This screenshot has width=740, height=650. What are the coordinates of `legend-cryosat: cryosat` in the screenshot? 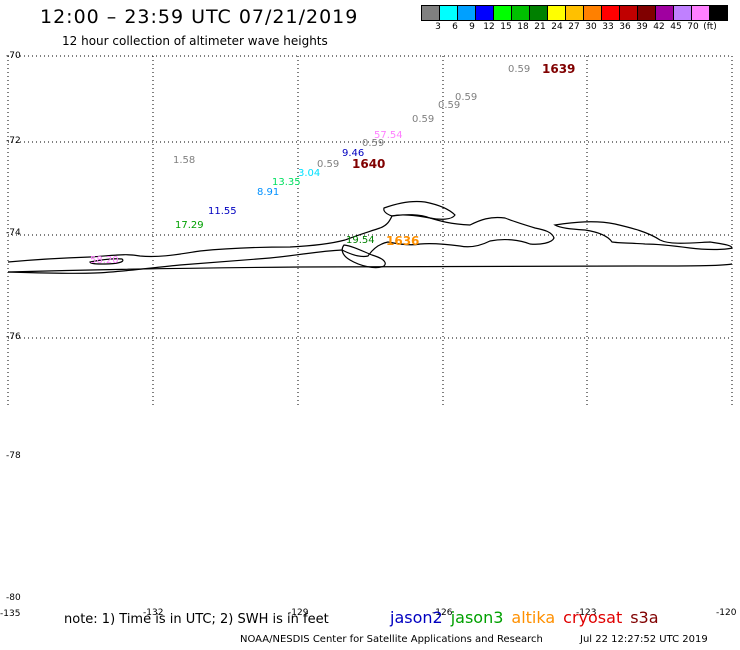 It's located at (593, 617).